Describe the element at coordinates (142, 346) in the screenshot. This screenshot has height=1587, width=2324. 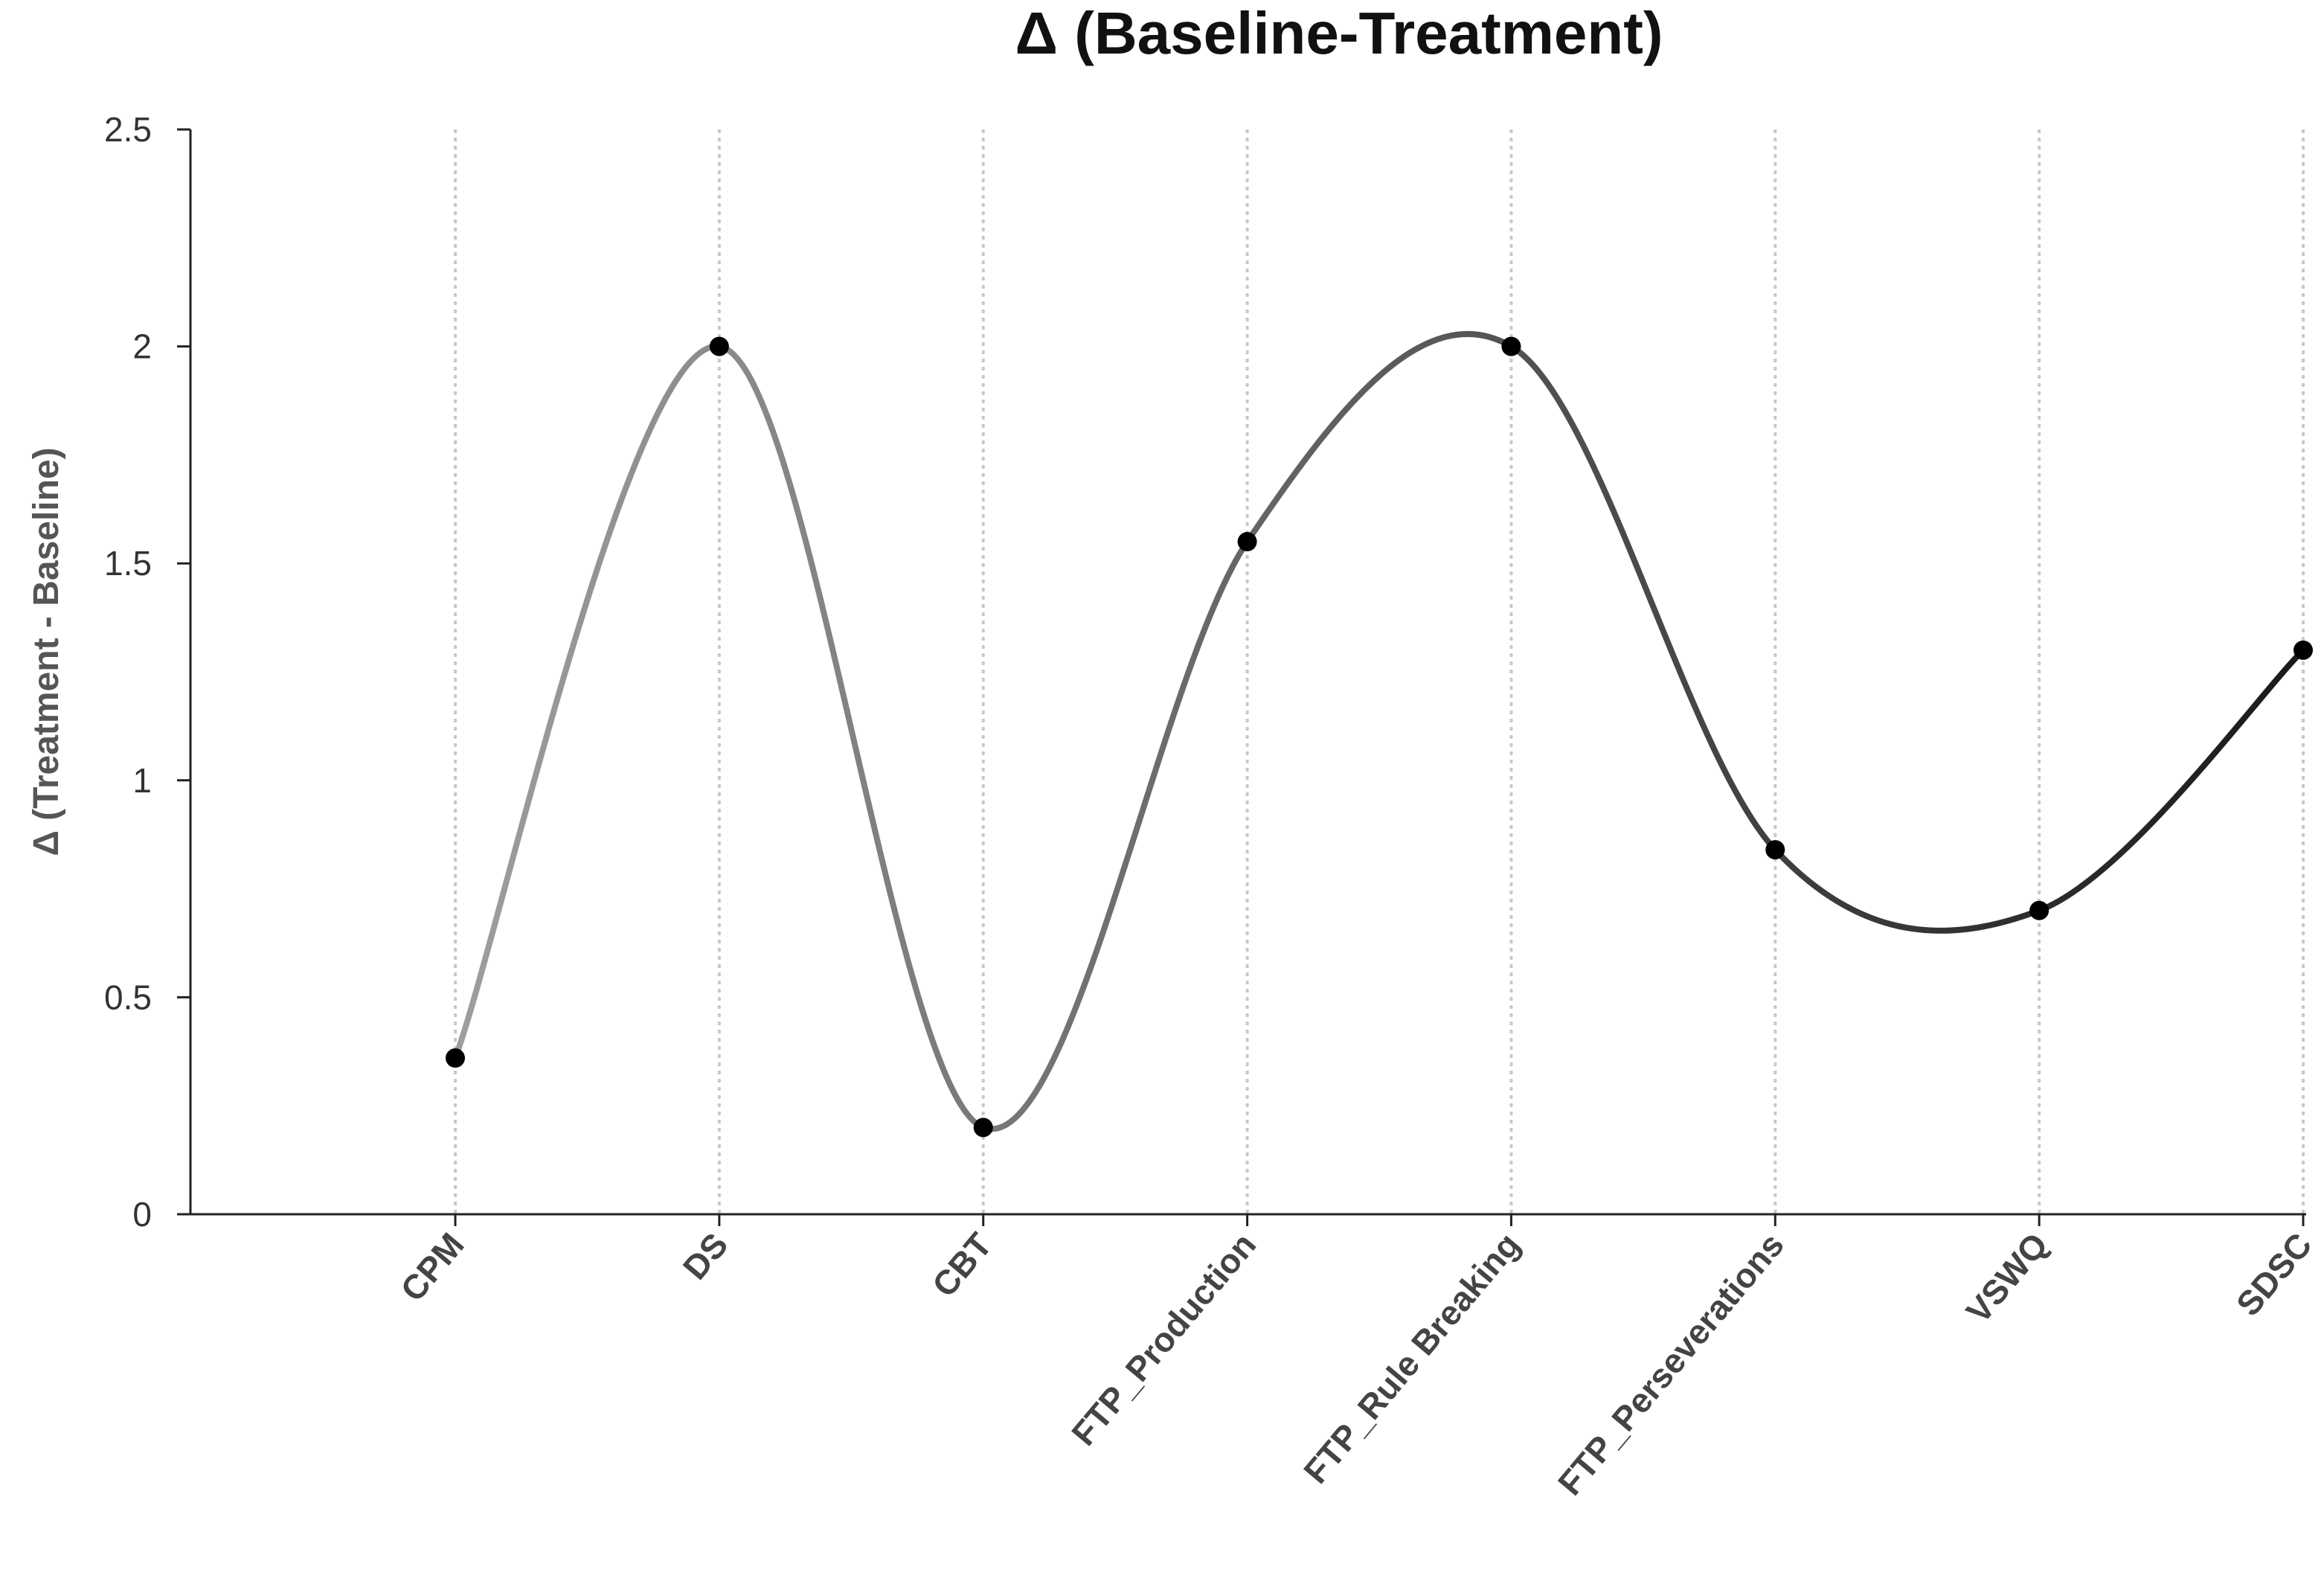
I see `y-tick-label: 2` at that location.